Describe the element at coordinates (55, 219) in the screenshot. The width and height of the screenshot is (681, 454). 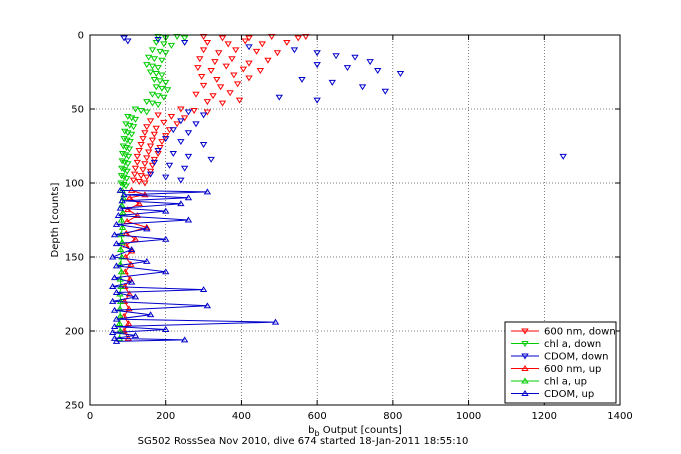
I see `y-axis-label: Depth [counts]` at that location.